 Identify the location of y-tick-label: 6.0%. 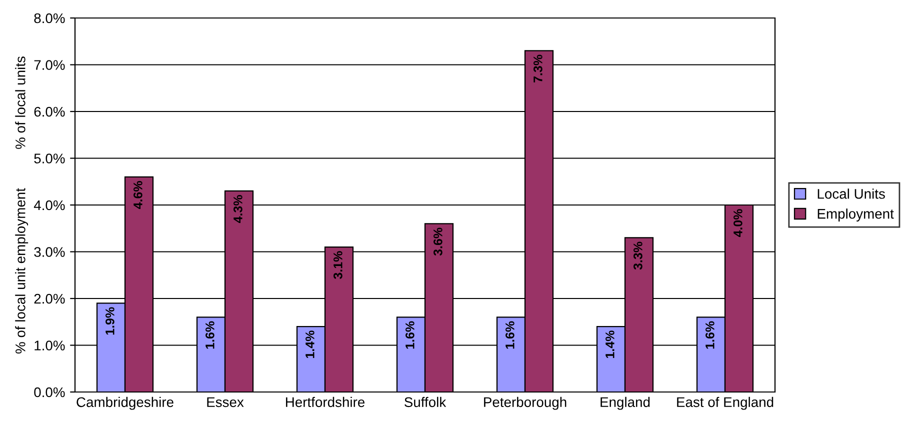
(49, 111).